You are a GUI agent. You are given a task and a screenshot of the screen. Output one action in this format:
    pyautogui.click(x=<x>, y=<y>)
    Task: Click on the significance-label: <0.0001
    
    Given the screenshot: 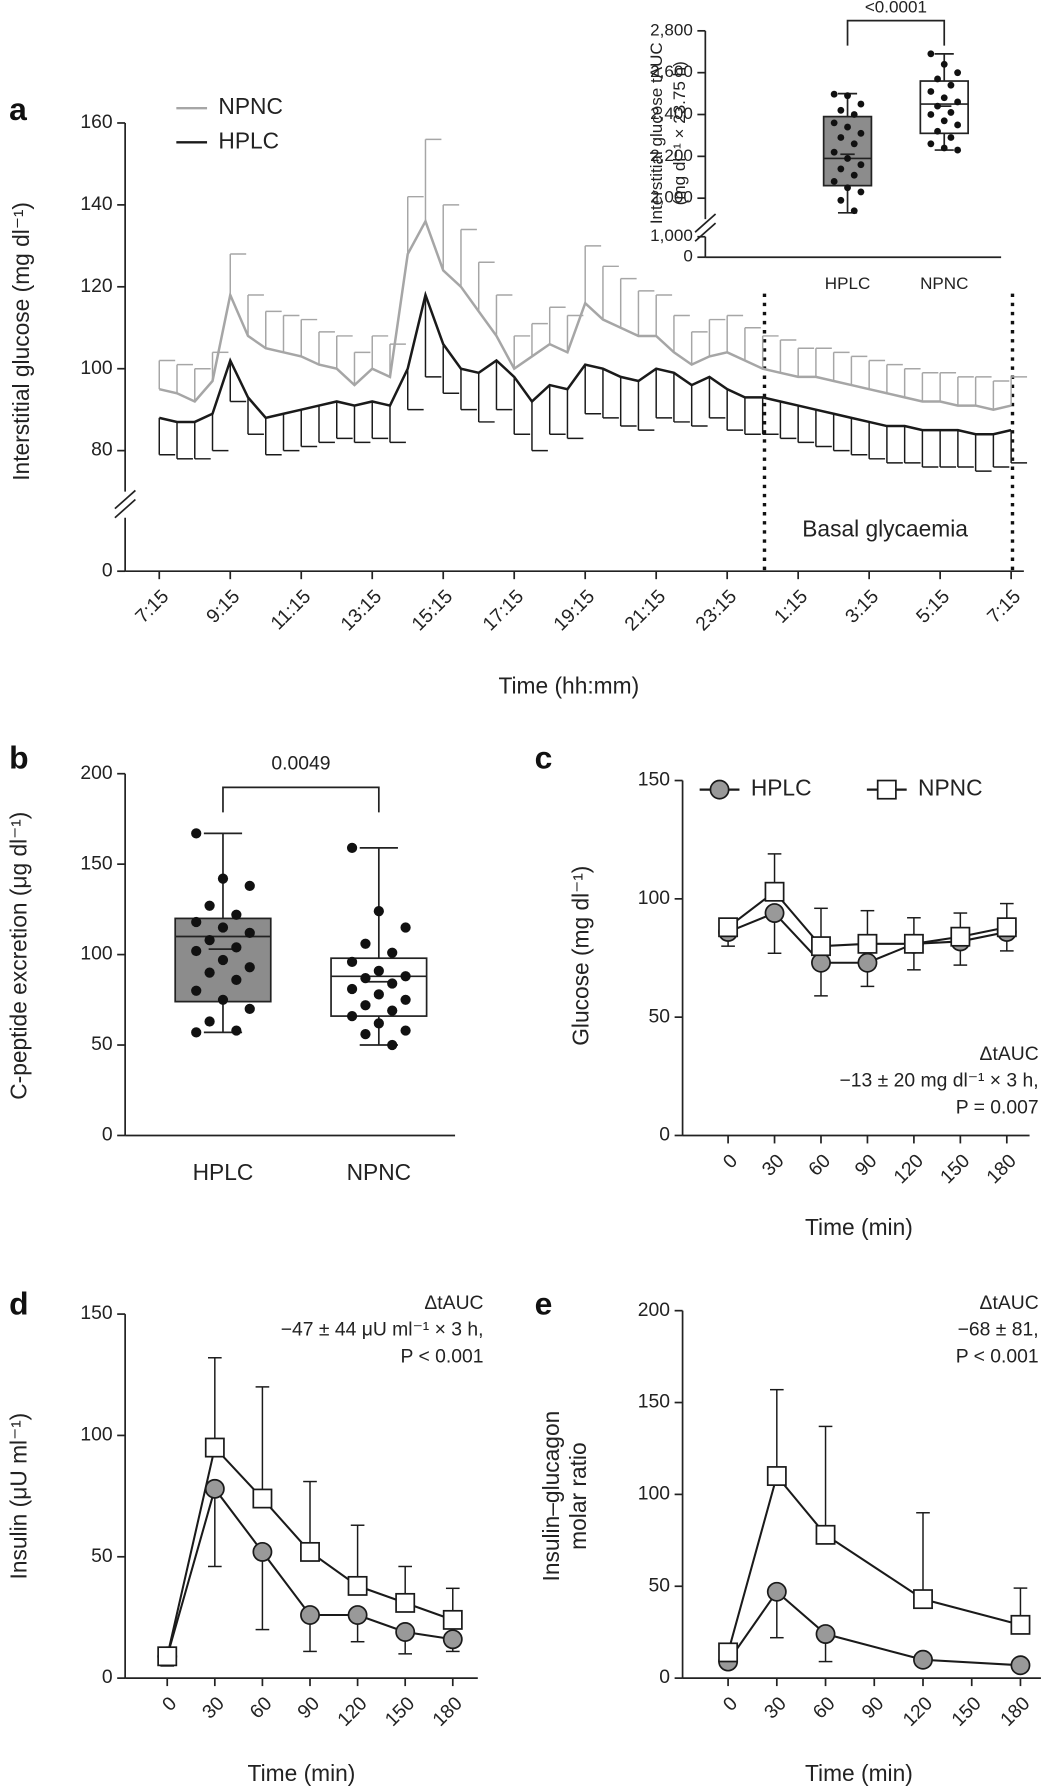 What is the action you would take?
    pyautogui.click(x=896, y=8)
    